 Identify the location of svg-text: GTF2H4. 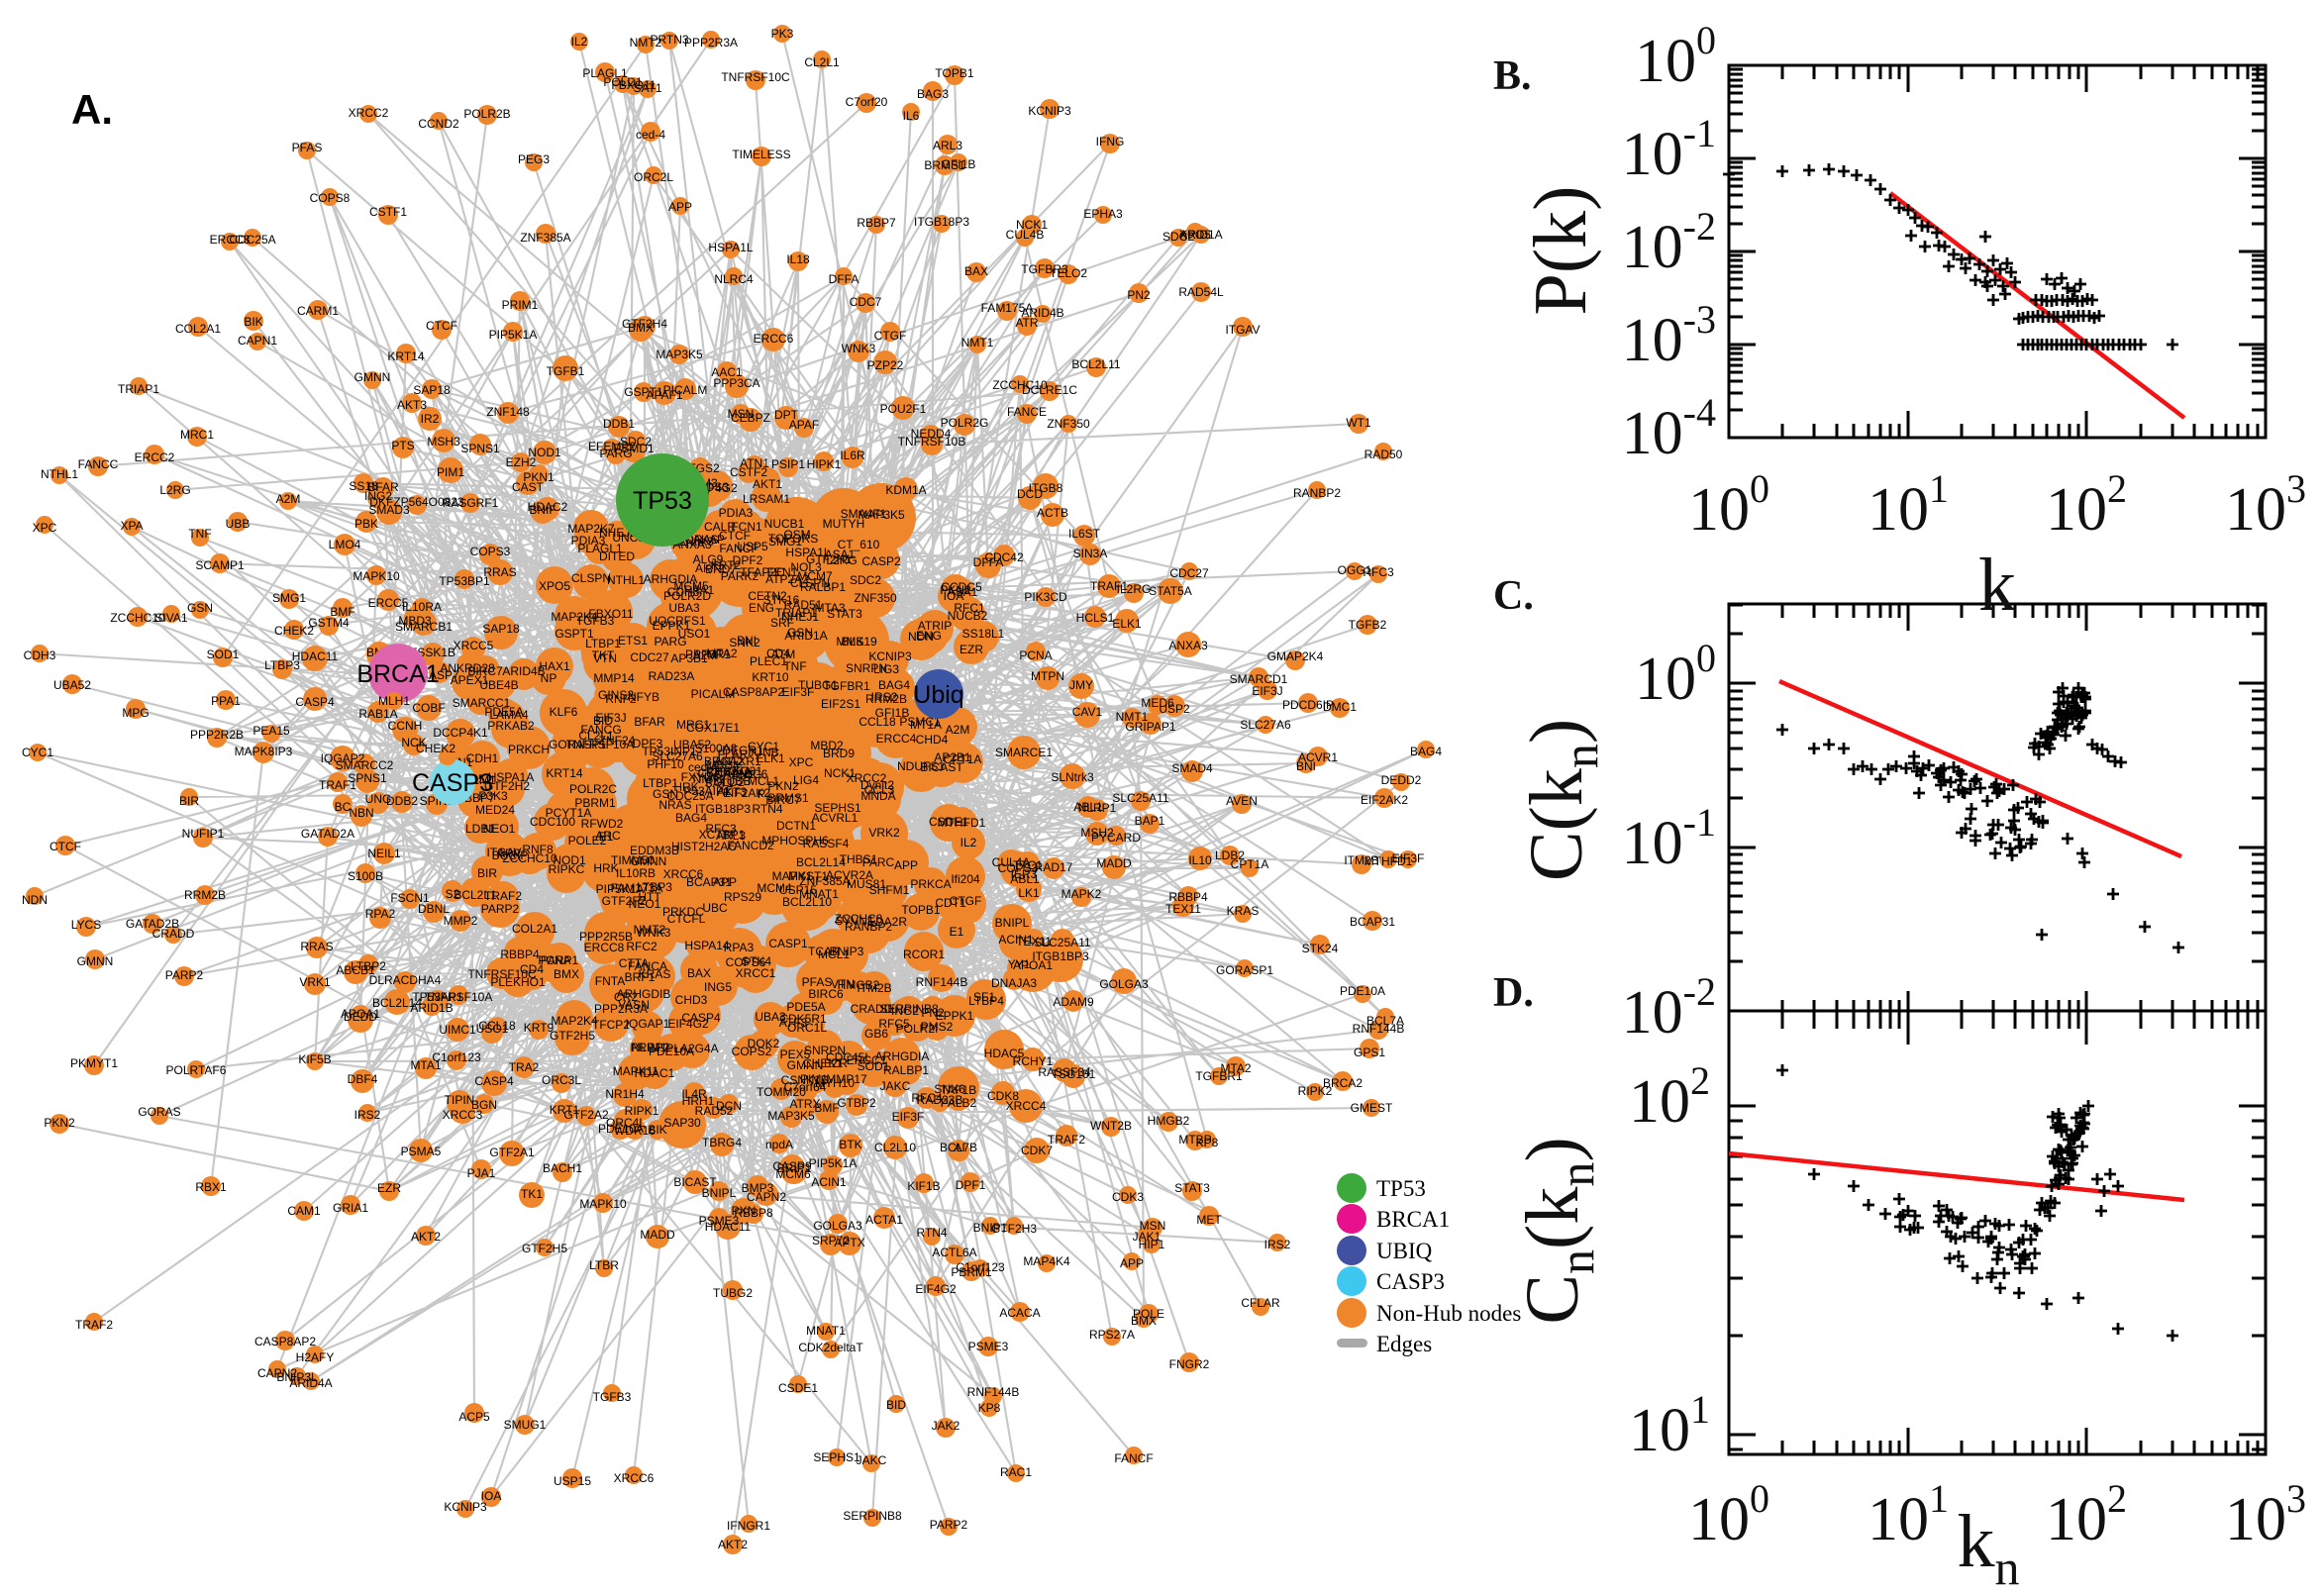
(644, 324).